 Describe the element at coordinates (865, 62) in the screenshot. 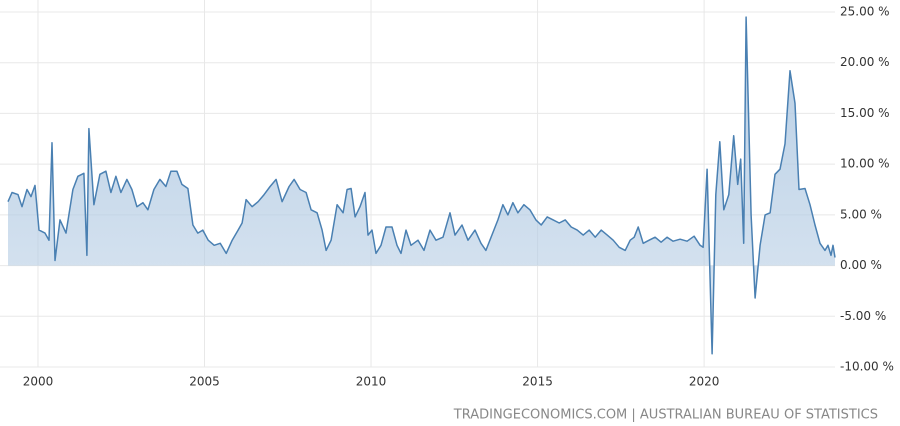

I see `y-tick-label: 20.00 %` at that location.